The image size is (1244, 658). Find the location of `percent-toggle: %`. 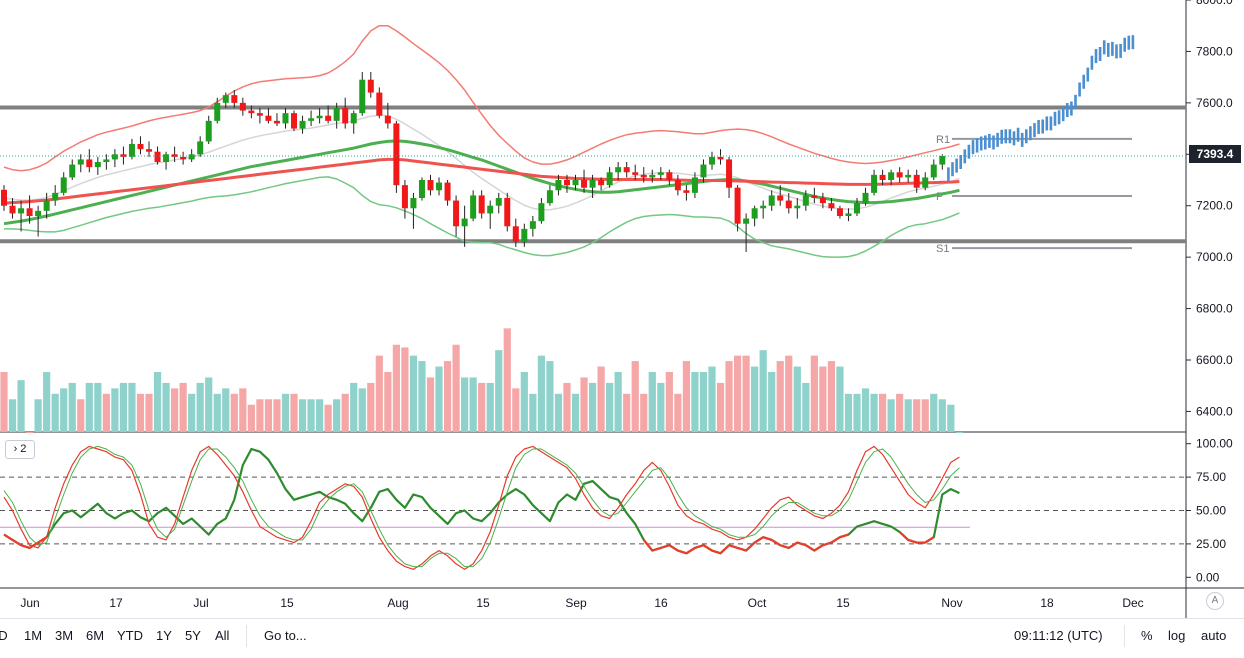

percent-toggle: % is located at coordinates (1147, 635).